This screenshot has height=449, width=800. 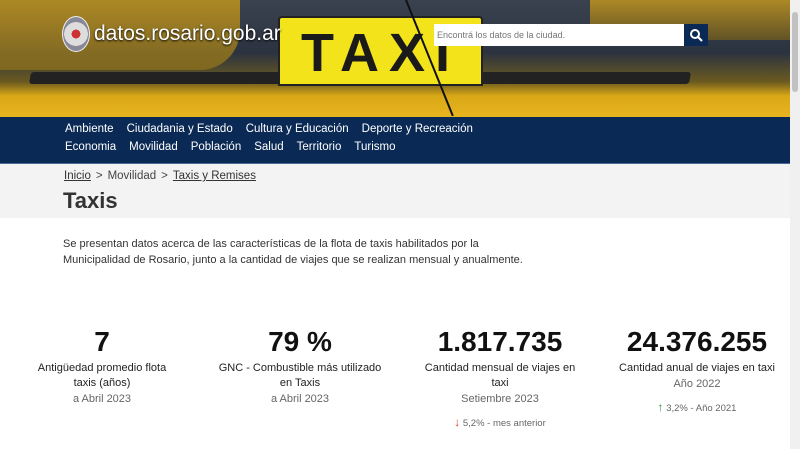 What do you see at coordinates (76, 34) in the screenshot?
I see `city-seal-icon` at bounding box center [76, 34].